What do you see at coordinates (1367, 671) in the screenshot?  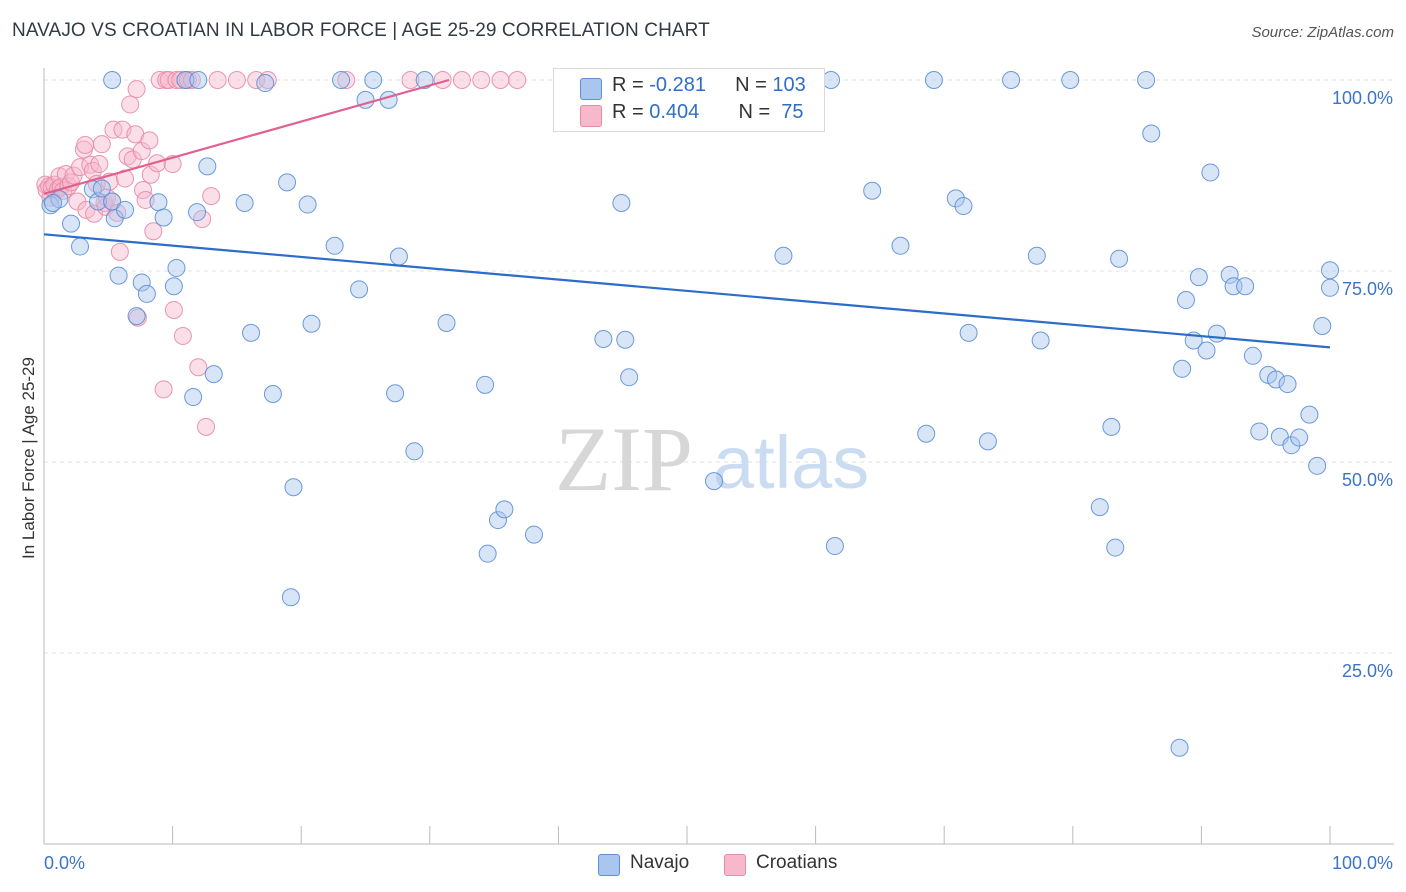 I see `y-tick-label: 25.0%` at bounding box center [1367, 671].